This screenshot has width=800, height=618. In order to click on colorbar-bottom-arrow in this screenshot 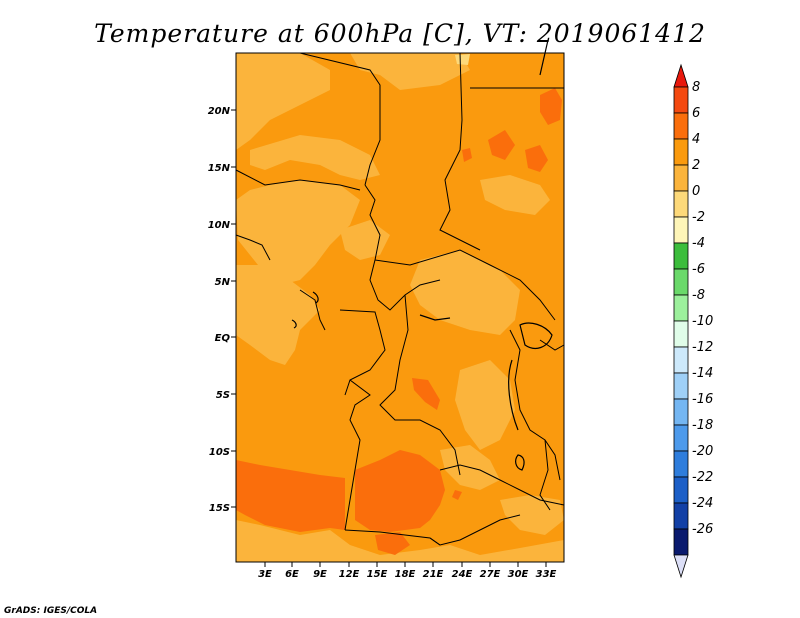, I will do `click(681, 566)`.